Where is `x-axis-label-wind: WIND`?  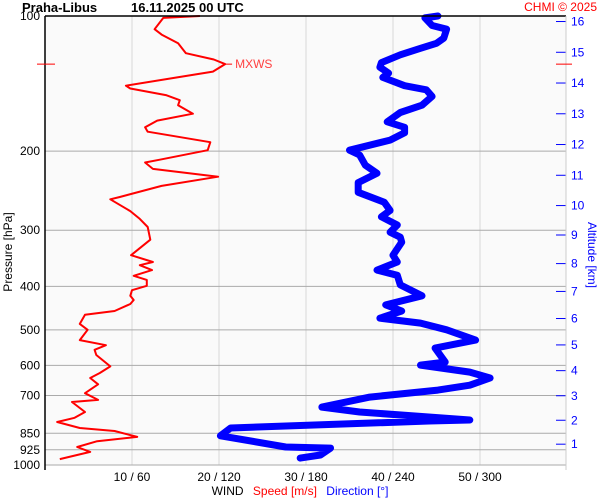 x-axis-label-wind: WIND is located at coordinates (228, 491).